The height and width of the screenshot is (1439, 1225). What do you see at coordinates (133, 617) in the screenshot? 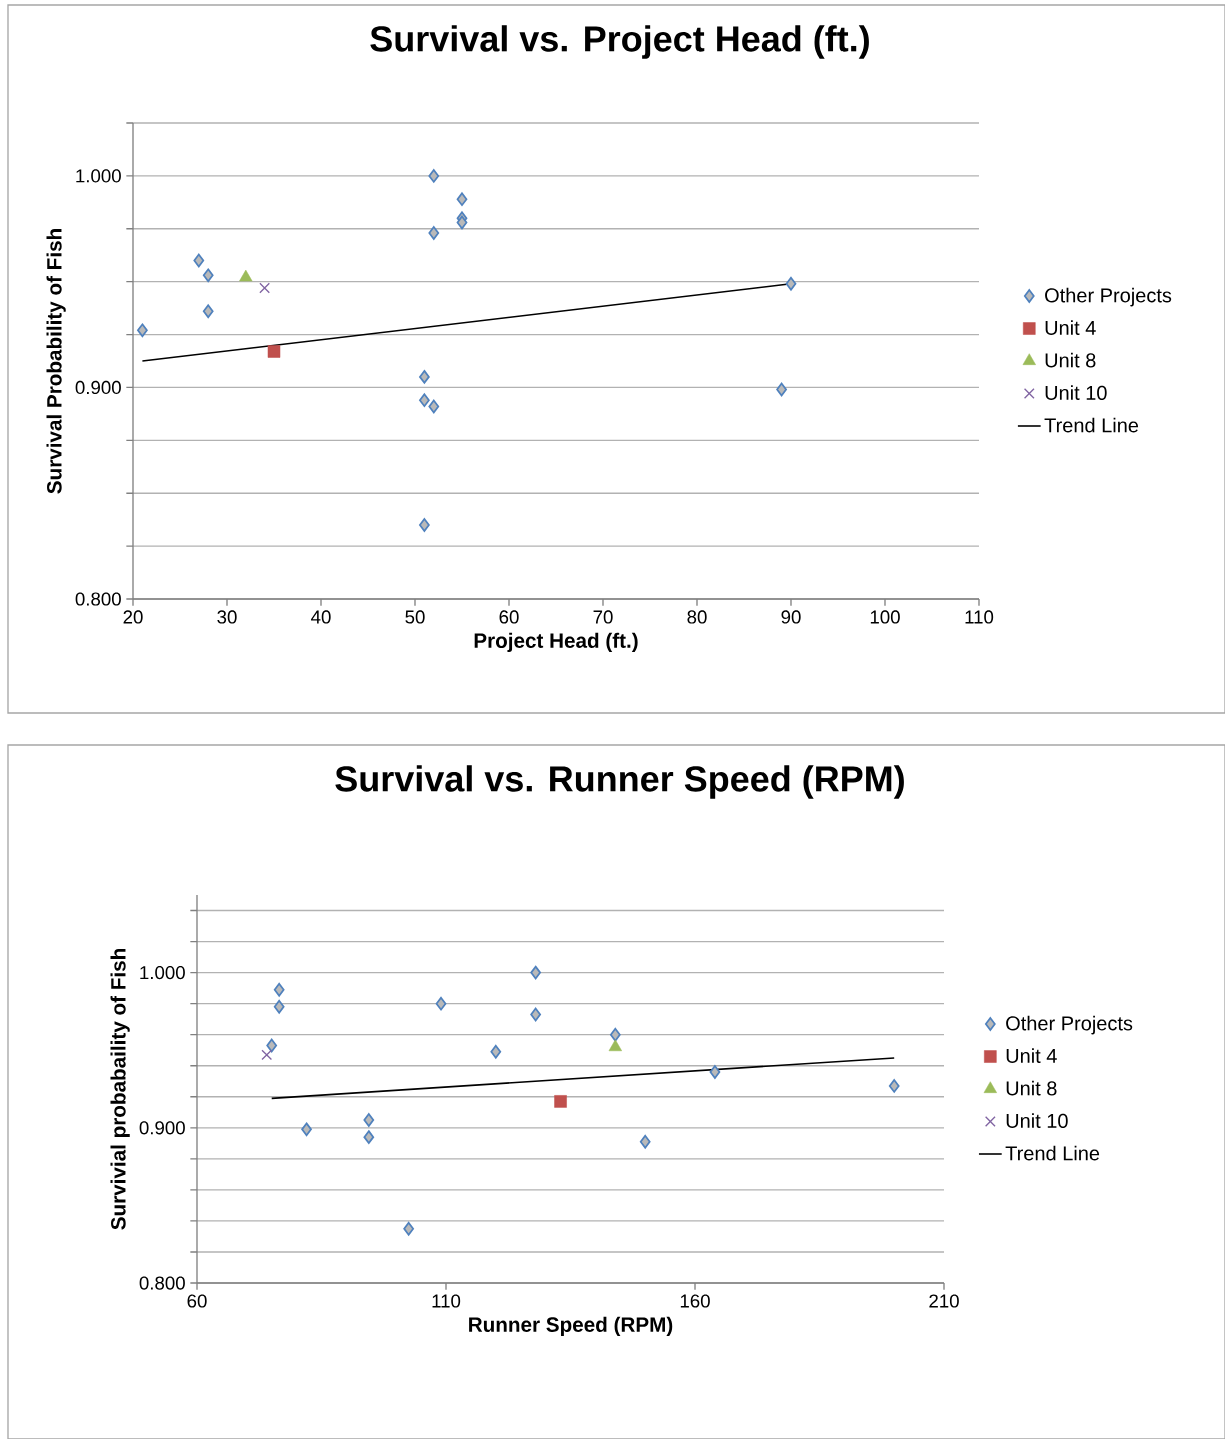
I see `x-tick-label: 20` at bounding box center [133, 617].